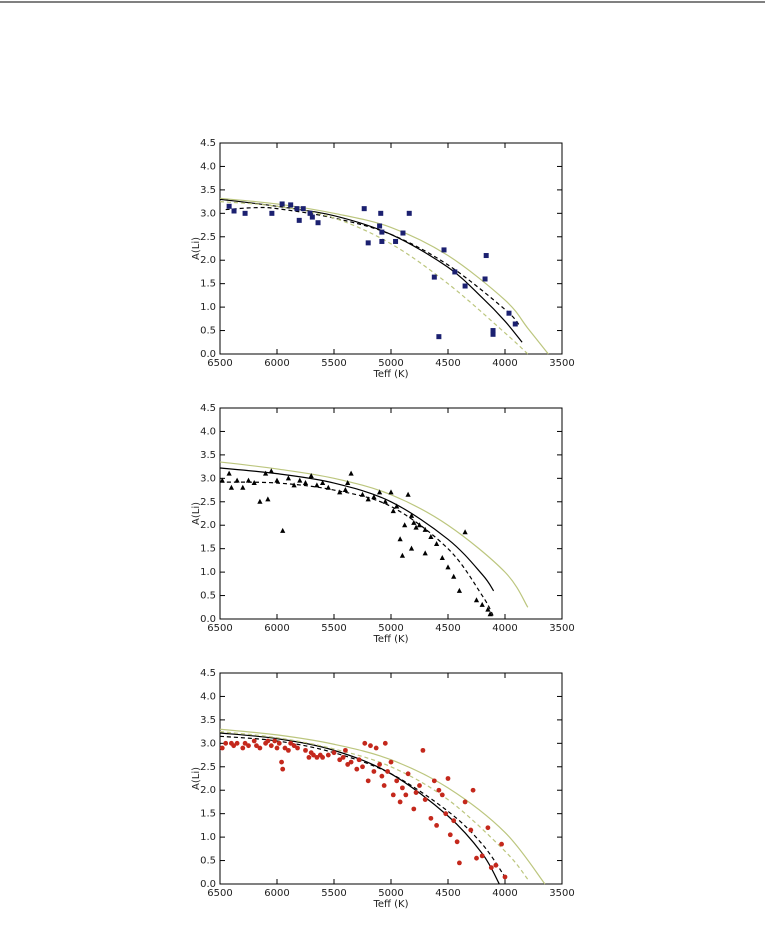 The width and height of the screenshot is (765, 929). Describe the element at coordinates (447, 628) in the screenshot. I see `x-tick-label: 4500` at that location.